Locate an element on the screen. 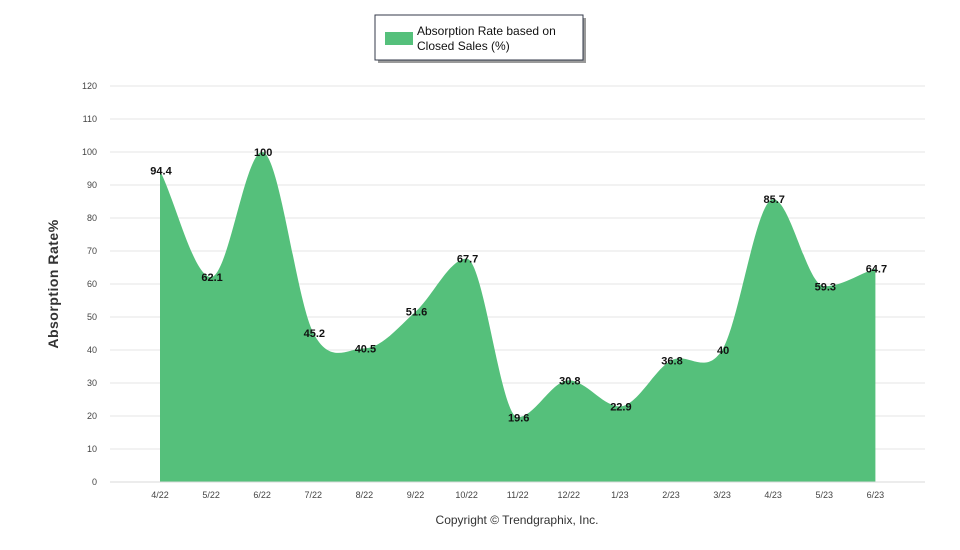 Image resolution: width=960 pixels, height=550 pixels. y-tick-label: 90 is located at coordinates (92, 185).